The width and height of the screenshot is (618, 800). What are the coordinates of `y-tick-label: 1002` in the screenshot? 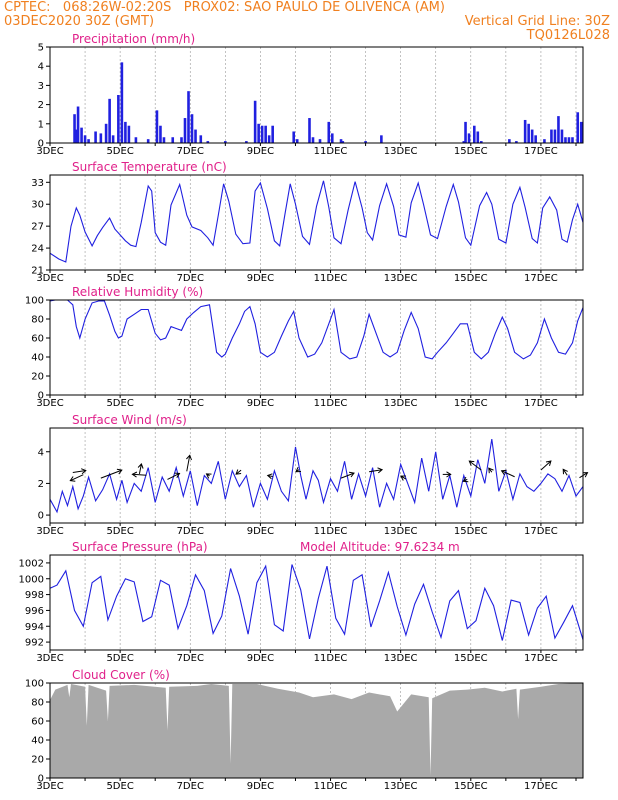 It's located at (31, 563).